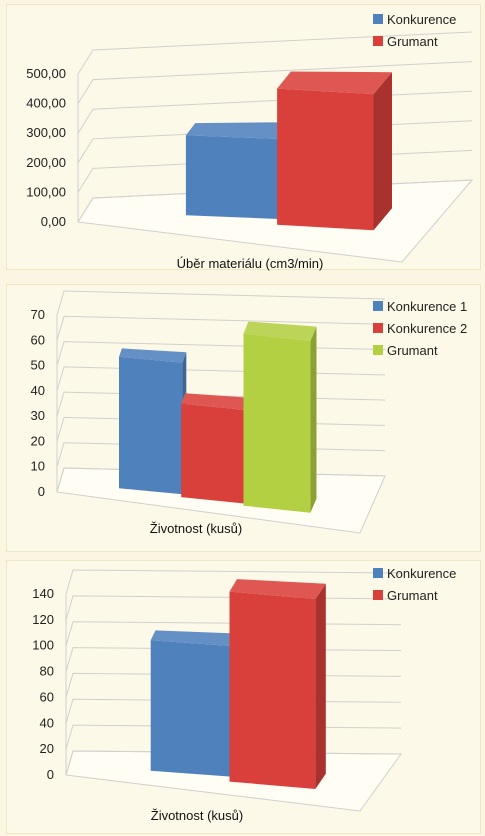 The height and width of the screenshot is (836, 485). Describe the element at coordinates (43, 593) in the screenshot. I see `y-tick-label: 140` at that location.